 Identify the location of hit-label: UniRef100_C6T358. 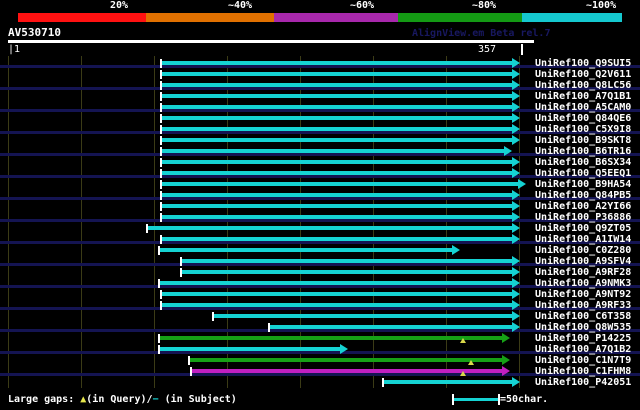
(583, 316).